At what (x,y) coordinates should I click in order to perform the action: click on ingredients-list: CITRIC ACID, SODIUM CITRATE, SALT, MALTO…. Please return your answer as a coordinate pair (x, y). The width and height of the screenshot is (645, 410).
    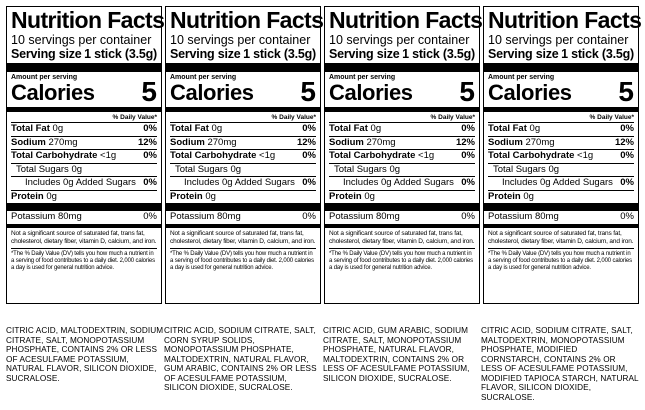
    Looking at the image, I should click on (560, 364).